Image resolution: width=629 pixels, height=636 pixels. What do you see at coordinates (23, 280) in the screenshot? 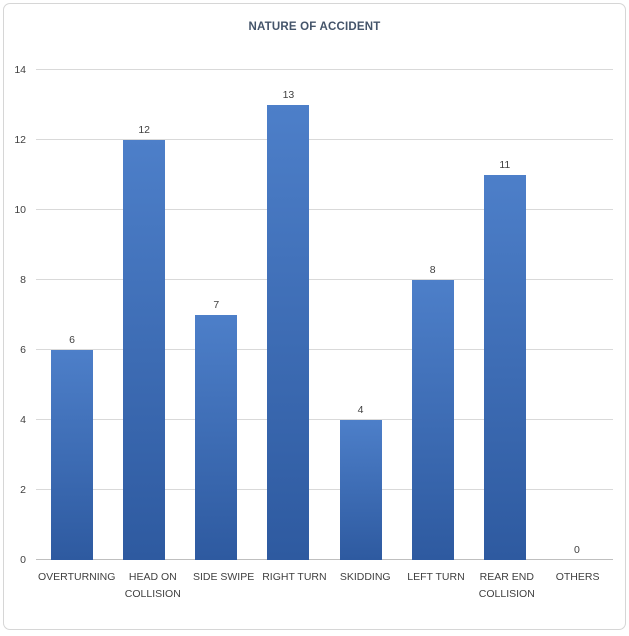
I see `y-axis-tick-label: 8` at bounding box center [23, 280].